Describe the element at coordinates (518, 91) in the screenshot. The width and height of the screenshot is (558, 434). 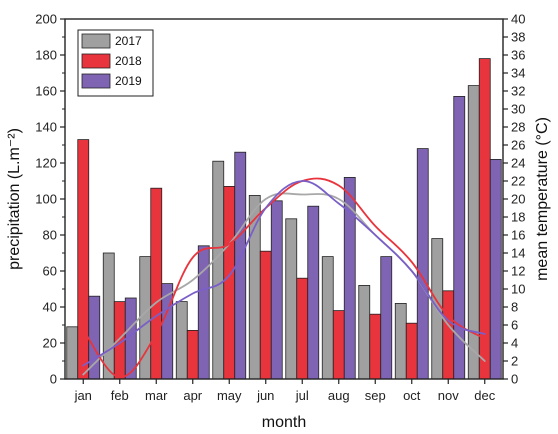
I see `y2-tick-label: 32` at that location.